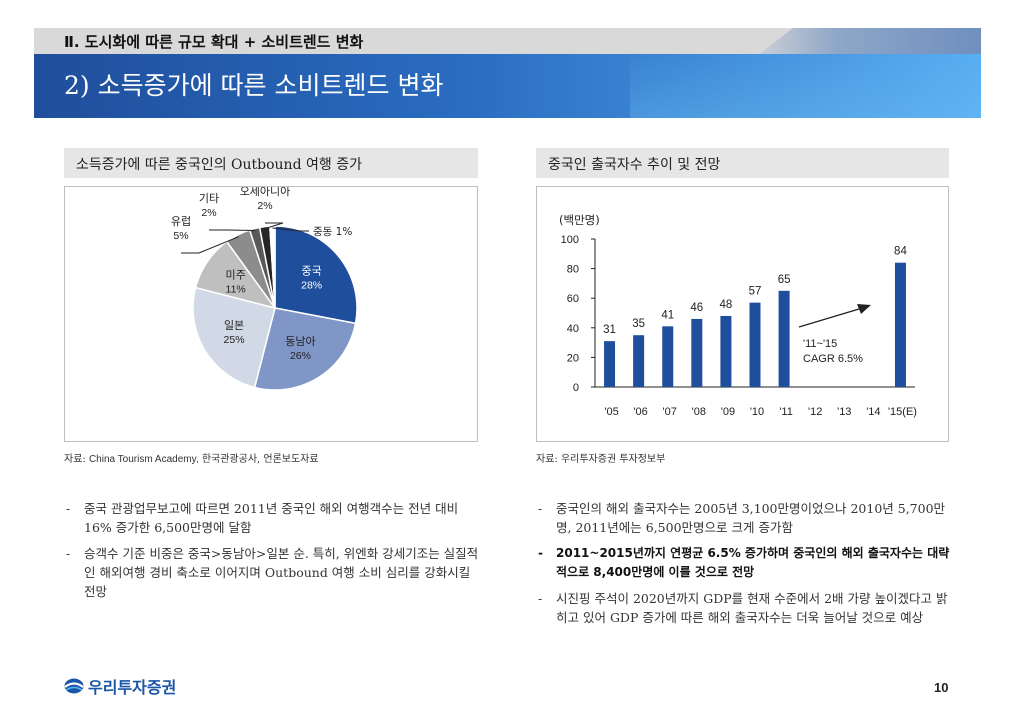  What do you see at coordinates (300, 341) in the screenshot?
I see `pie-slice-label: 동남아` at bounding box center [300, 341].